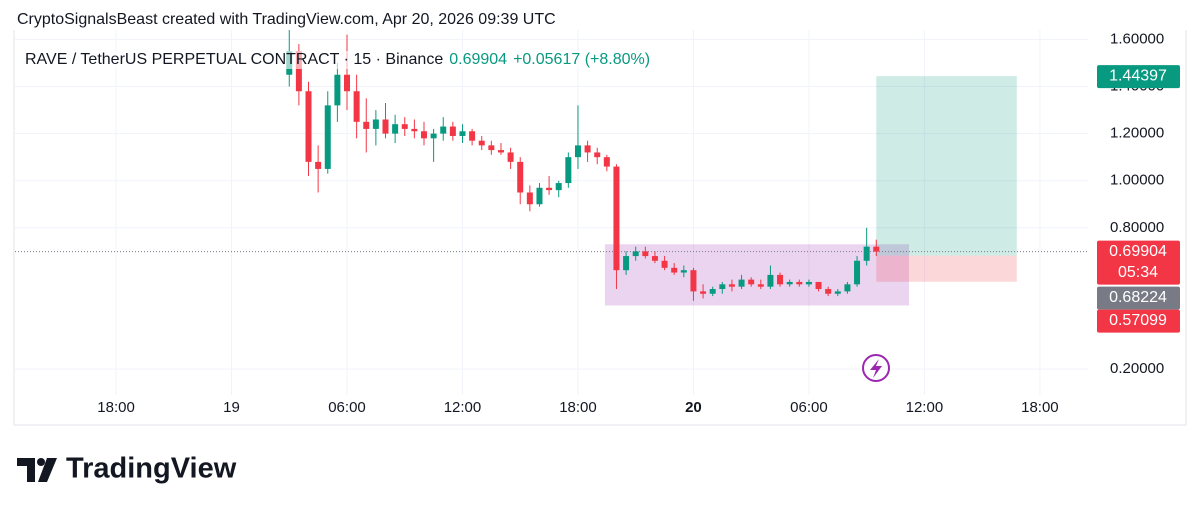 Image resolution: width=1200 pixels, height=513 pixels. Describe the element at coordinates (151, 469) in the screenshot. I see `logo-text: TradingView` at that location.